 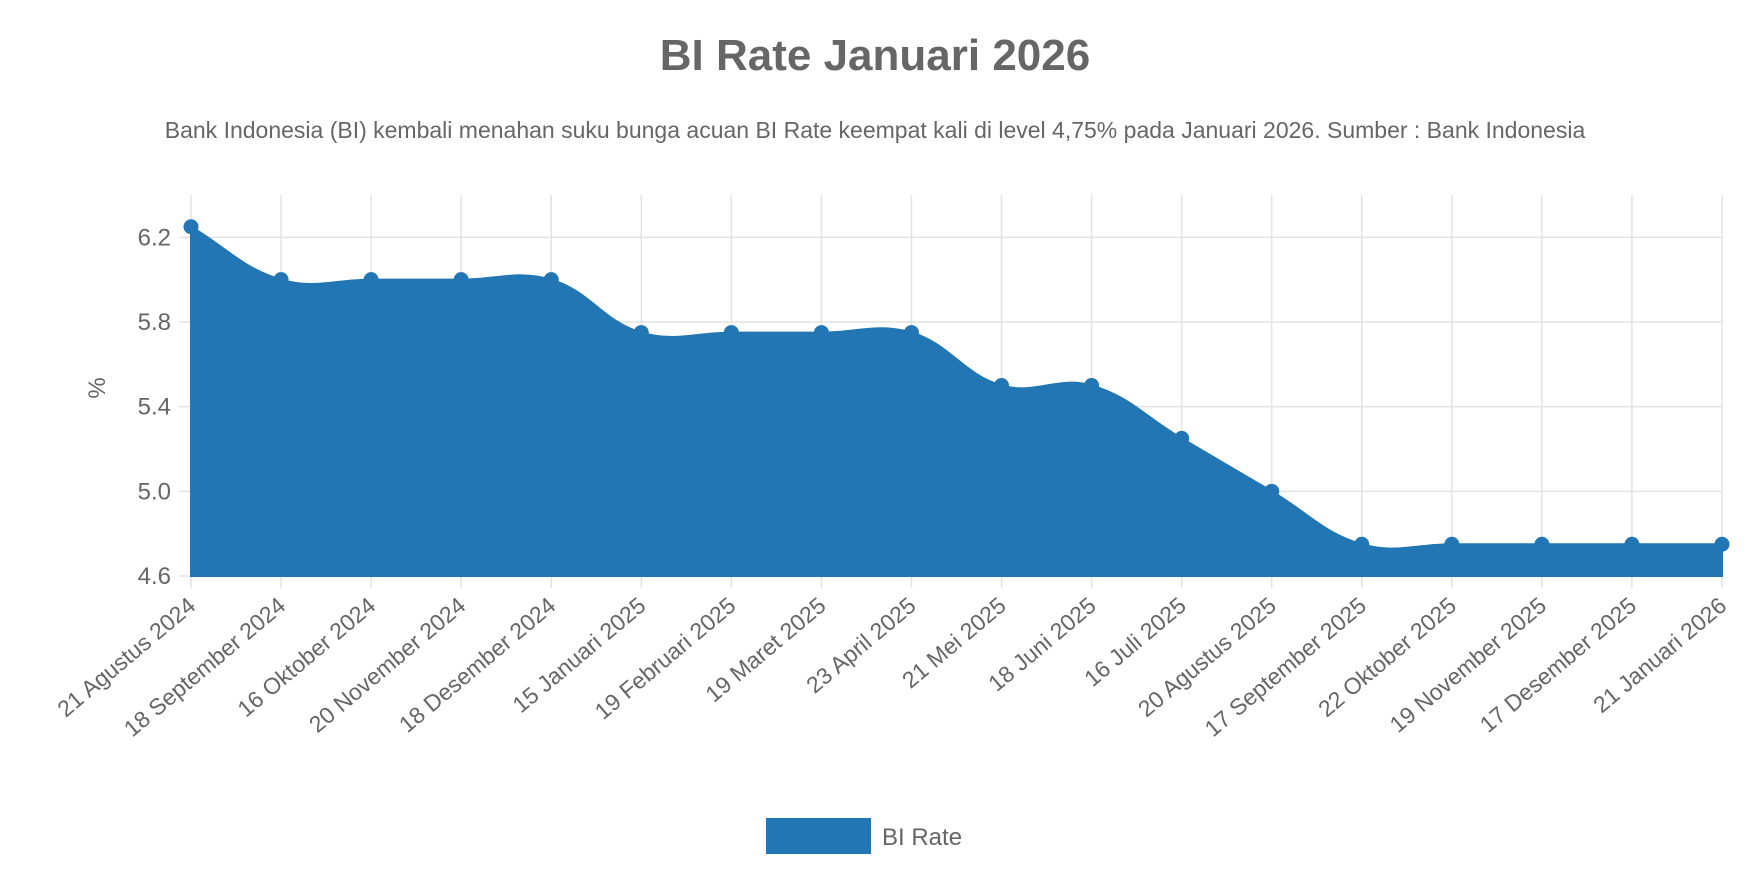 What do you see at coordinates (154, 576) in the screenshot?
I see `y-tick-label: 4.6` at bounding box center [154, 576].